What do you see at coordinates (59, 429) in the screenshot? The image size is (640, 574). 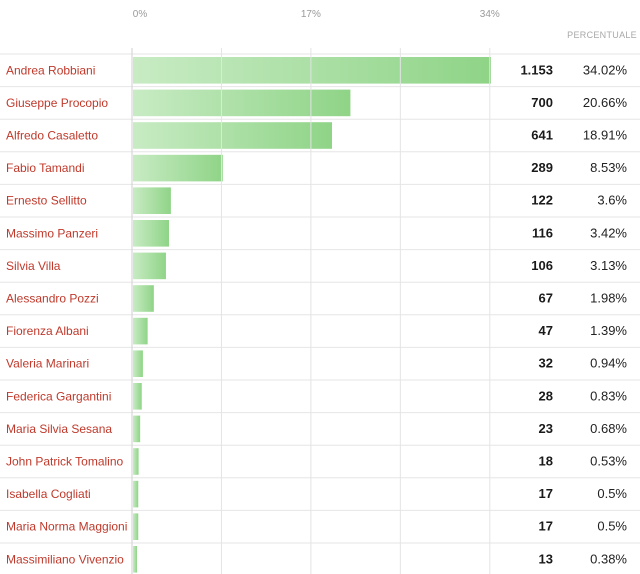 I see `category-label: Maria Silvia Sesana` at bounding box center [59, 429].